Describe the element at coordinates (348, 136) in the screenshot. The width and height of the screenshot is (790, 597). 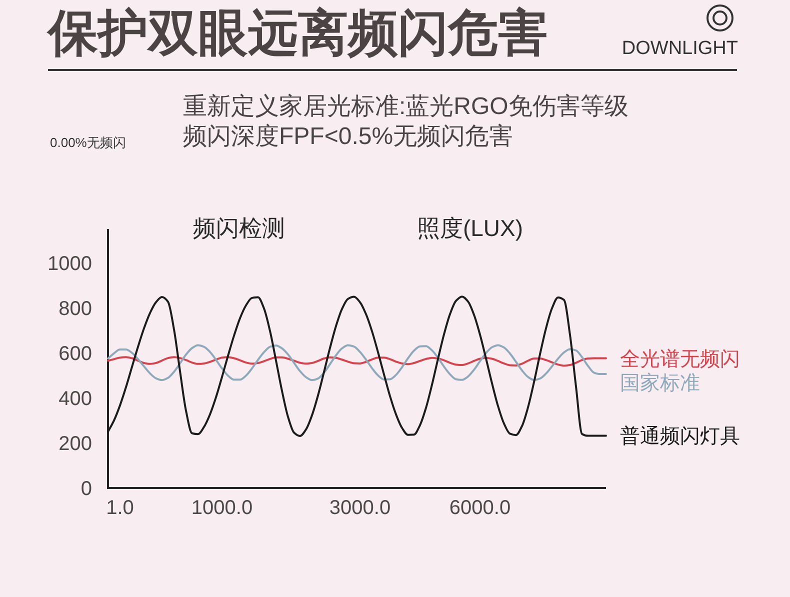
I see `text: 频闪深度FPF<0.5%无频闪危害` at that location.